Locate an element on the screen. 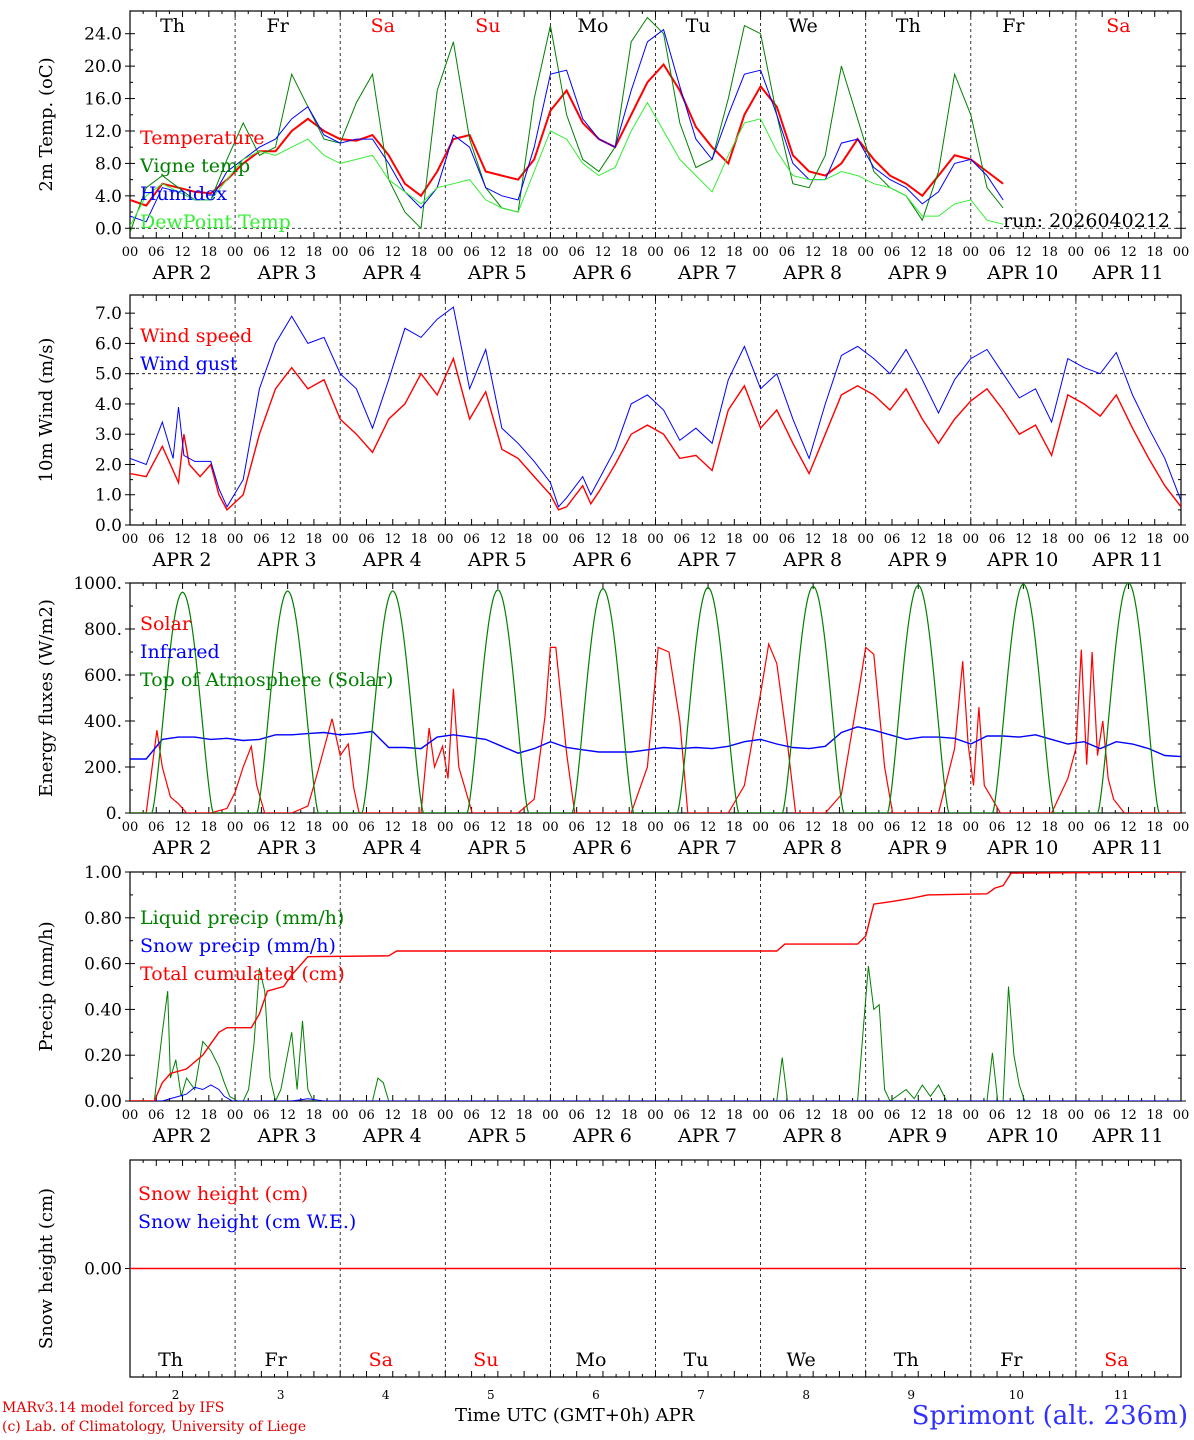  day-abbr-top: Mo is located at coordinates (592, 26).